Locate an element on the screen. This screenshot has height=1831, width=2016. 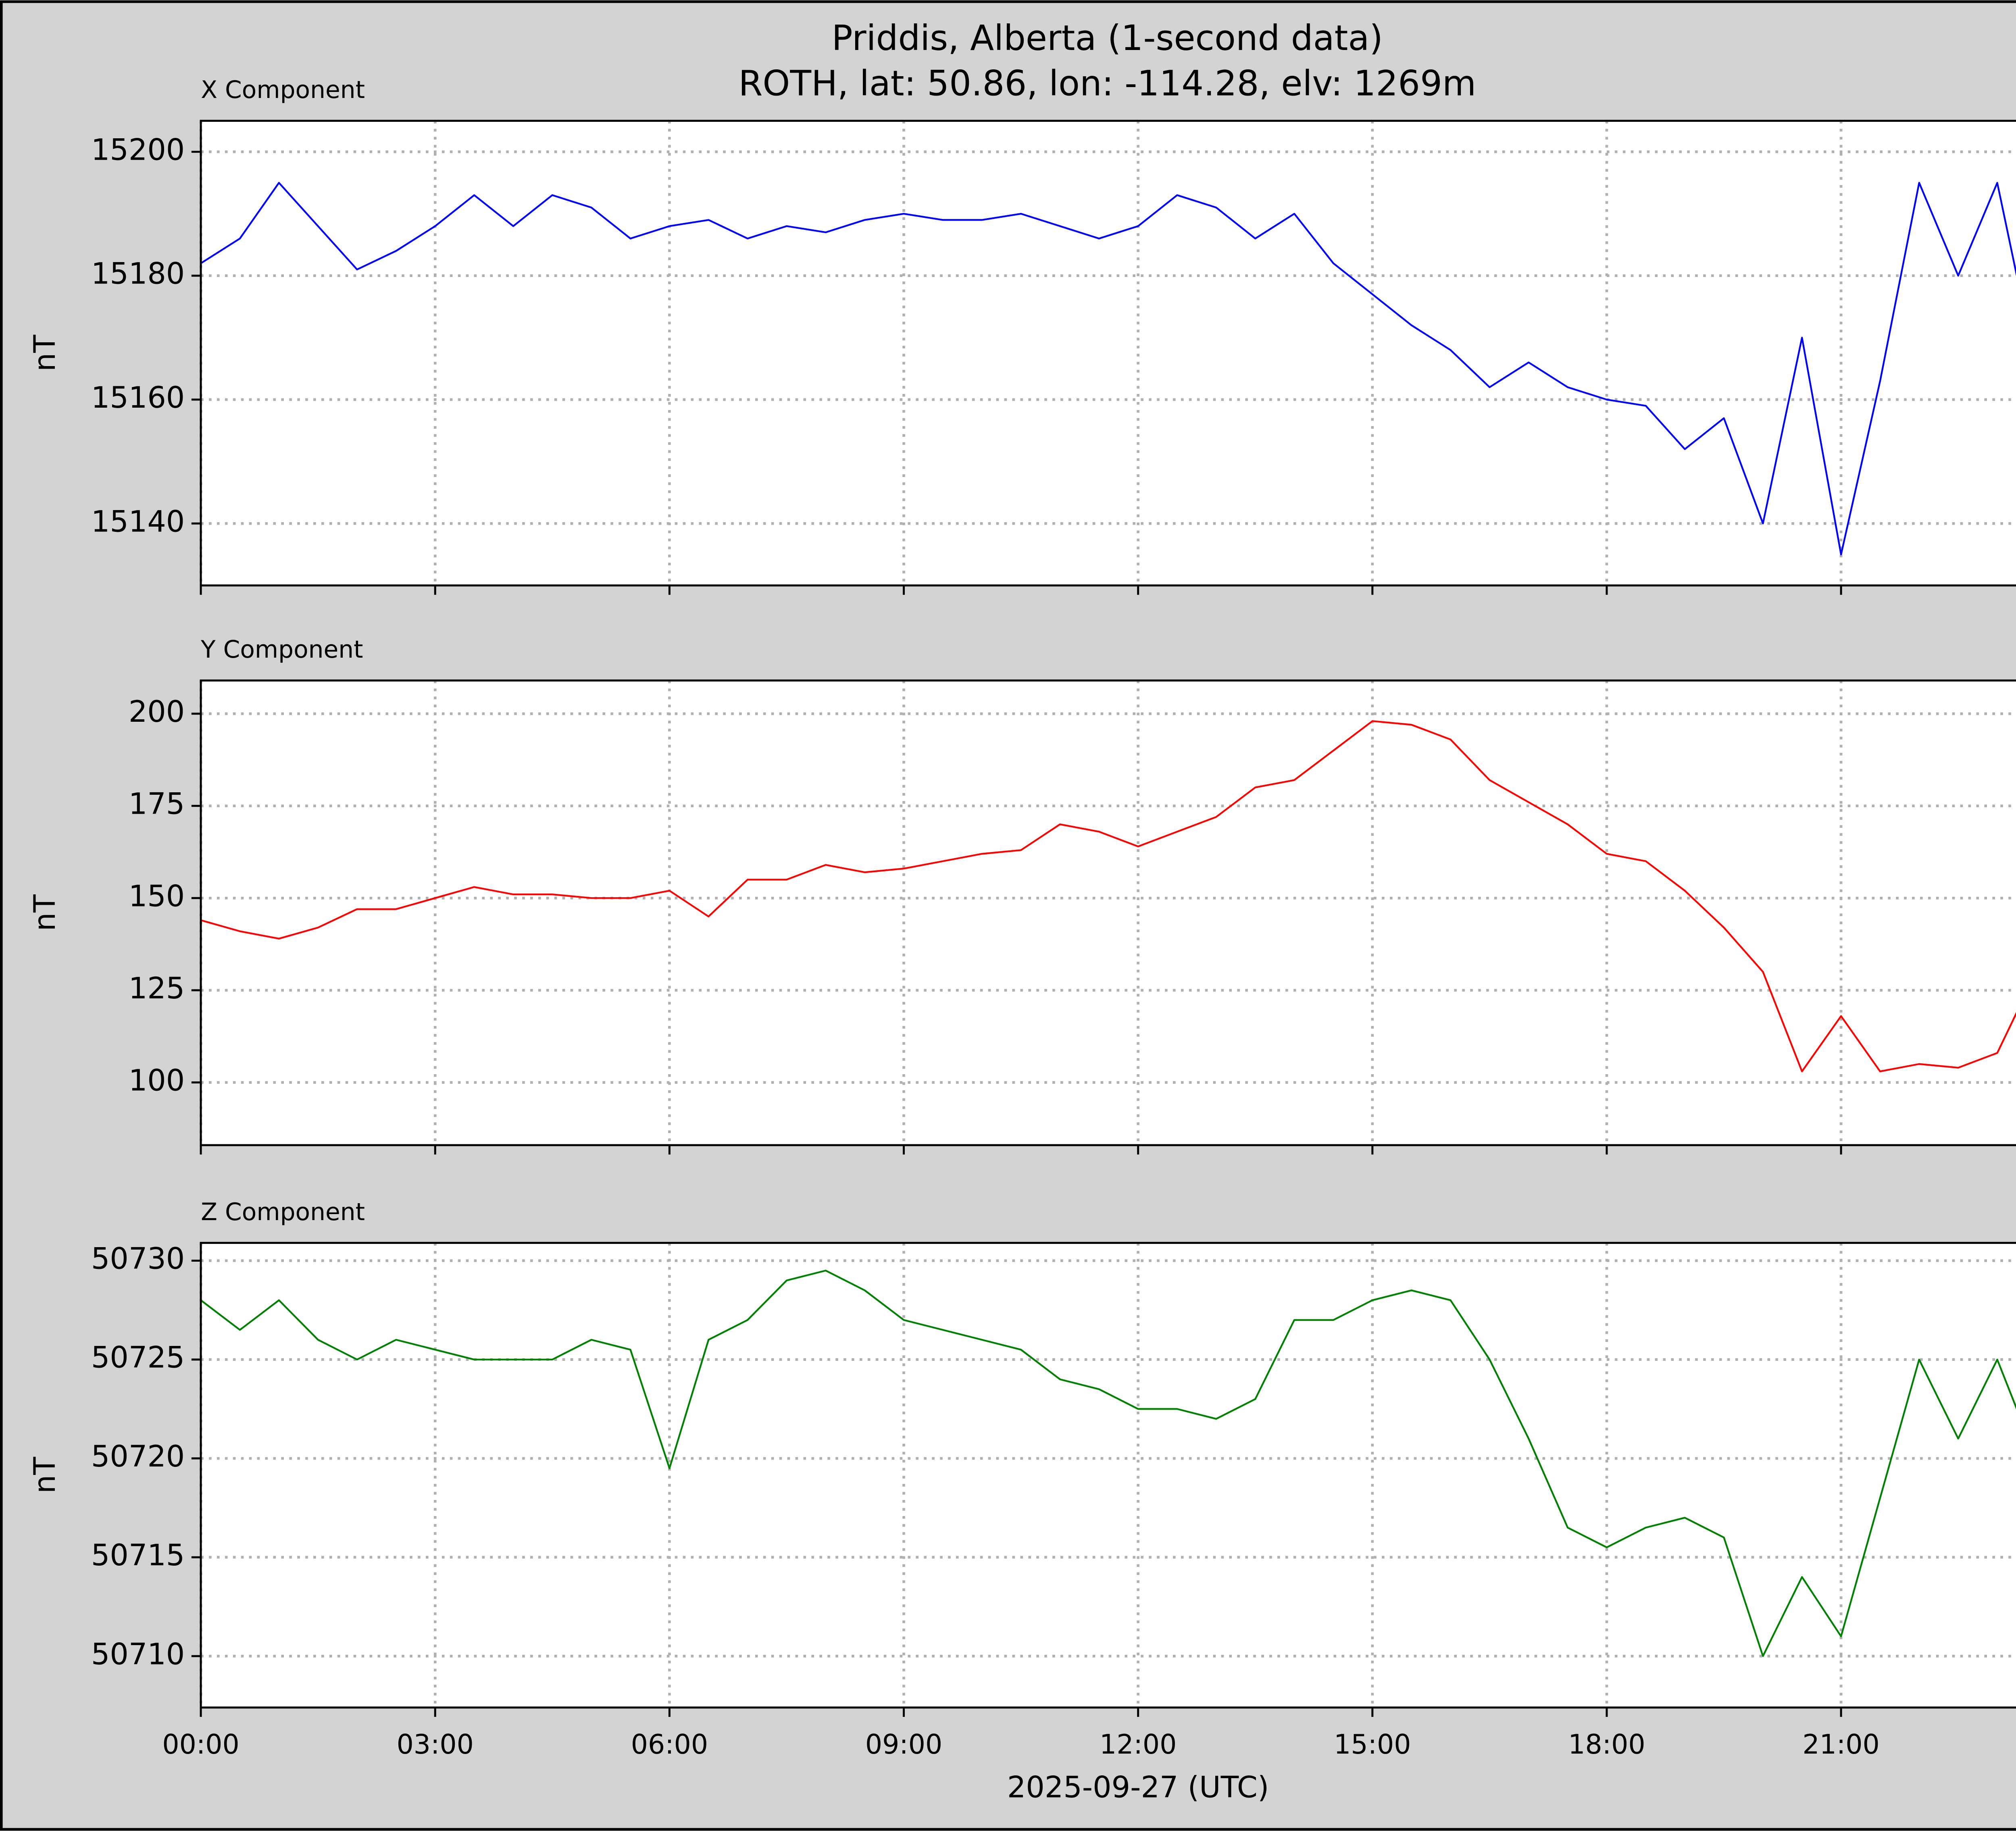
x-tick-label: 03:00 is located at coordinates (435, 1744).